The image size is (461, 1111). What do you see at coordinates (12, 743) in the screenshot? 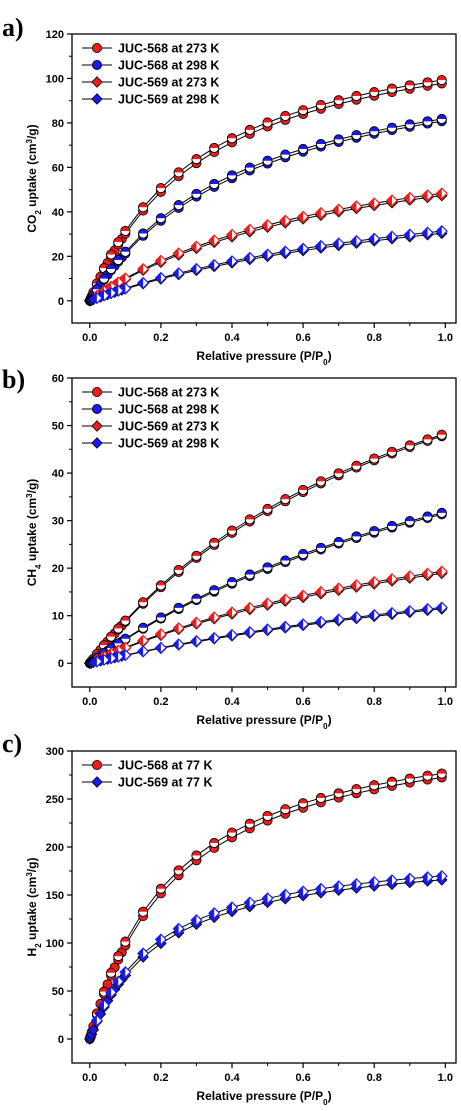
I see `panel-letter: c)` at bounding box center [12, 743].